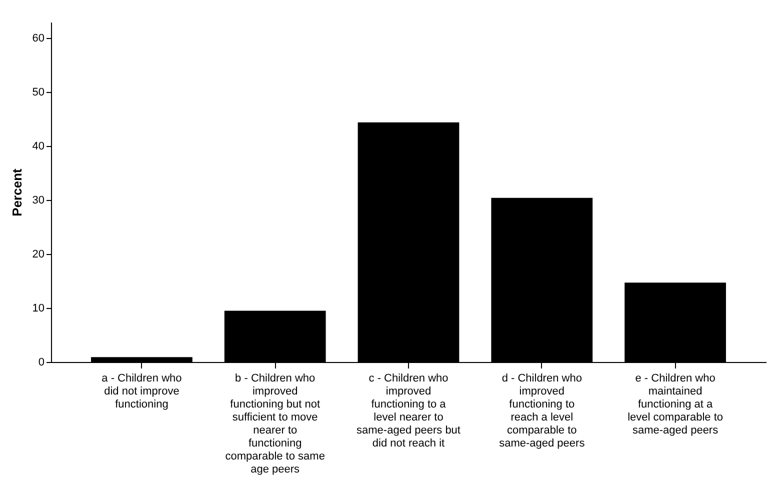 This screenshot has width=783, height=494. What do you see at coordinates (38, 146) in the screenshot?
I see `y-tick-label: 40` at bounding box center [38, 146].